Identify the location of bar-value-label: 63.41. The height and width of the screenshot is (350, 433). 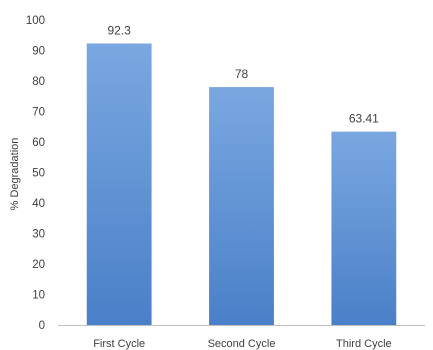
(364, 119).